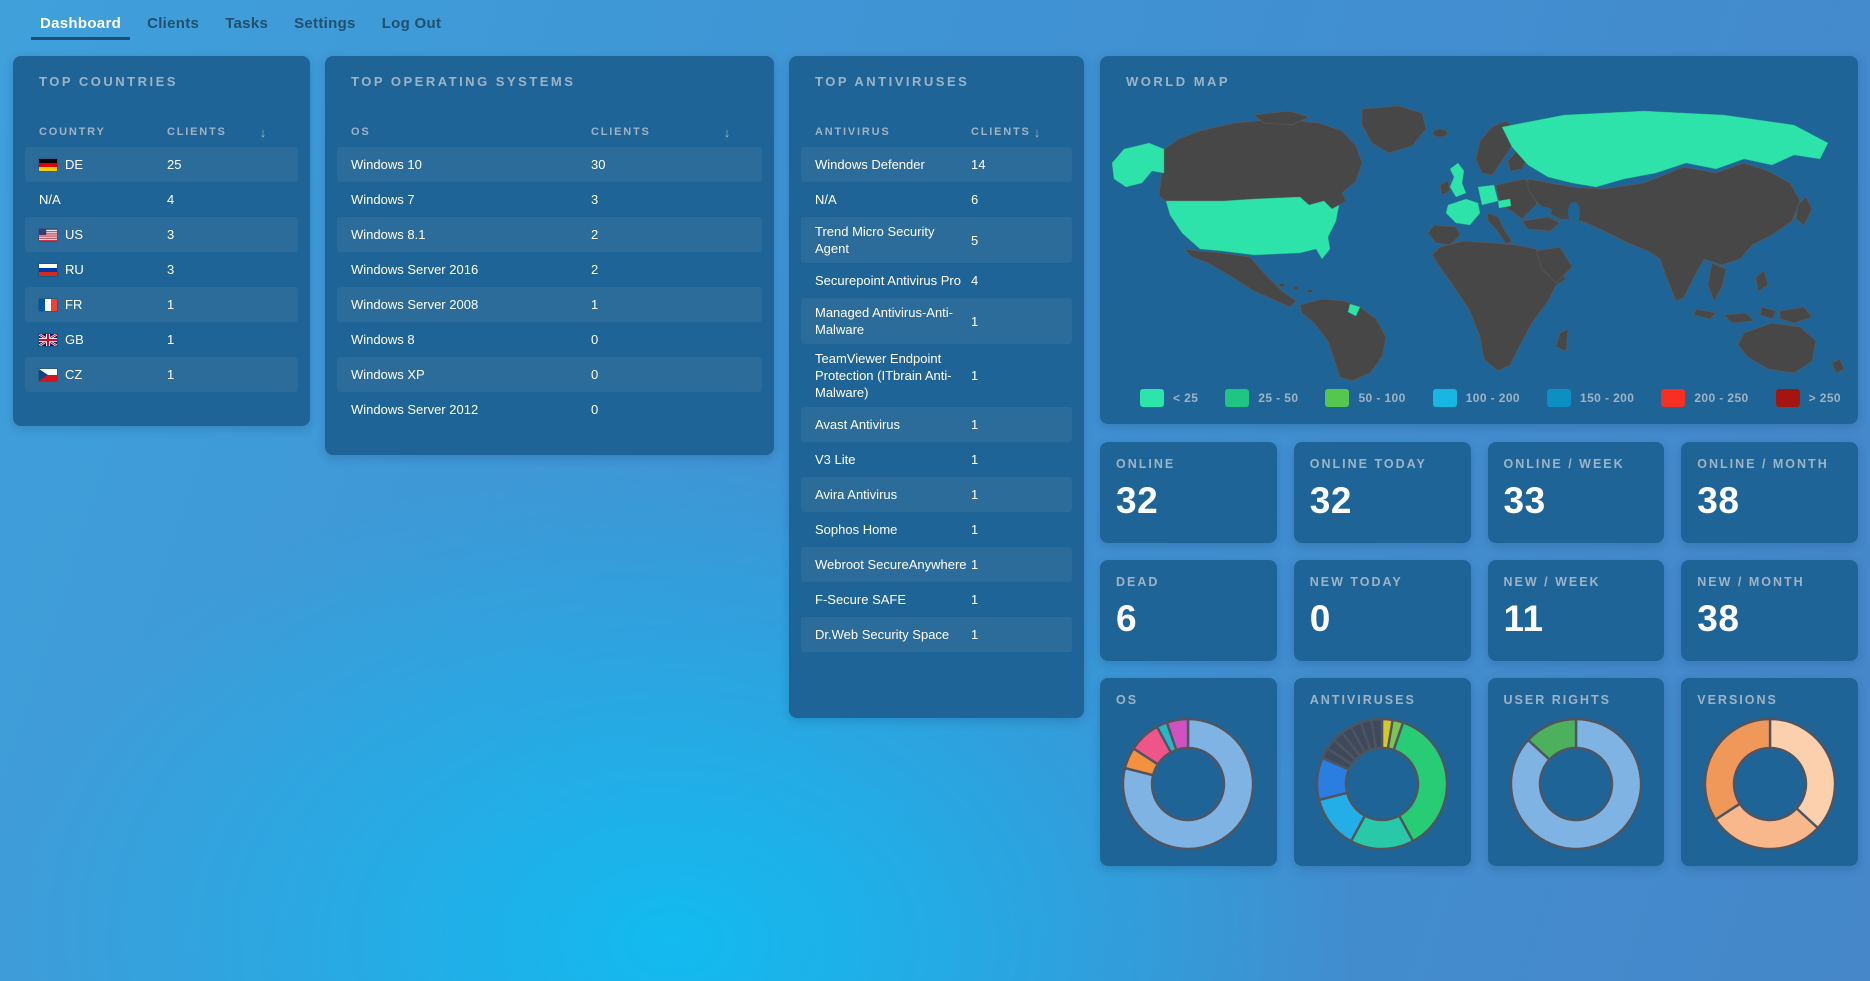 The image size is (1870, 981). Describe the element at coordinates (893, 459) in the screenshot. I see `name-cell: V3 Lite` at that location.